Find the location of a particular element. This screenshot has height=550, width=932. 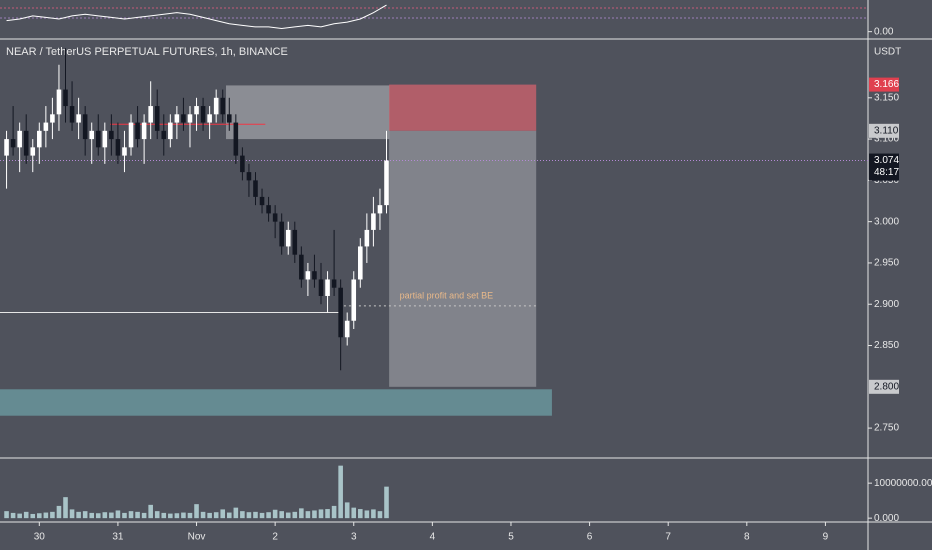

y-tick-label: 2.750 is located at coordinates (886, 428).